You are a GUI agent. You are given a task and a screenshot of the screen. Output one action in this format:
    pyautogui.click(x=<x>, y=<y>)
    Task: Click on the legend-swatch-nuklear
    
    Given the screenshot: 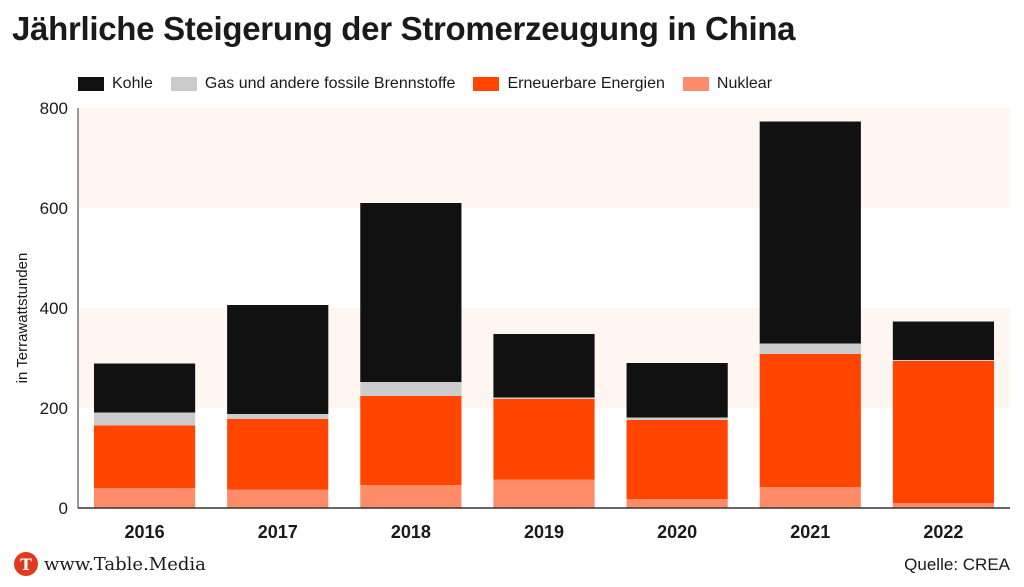 What is the action you would take?
    pyautogui.click(x=695, y=84)
    